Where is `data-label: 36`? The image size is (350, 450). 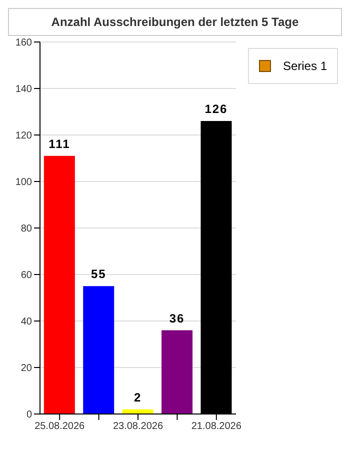
data-label: 36 is located at coordinates (177, 318).